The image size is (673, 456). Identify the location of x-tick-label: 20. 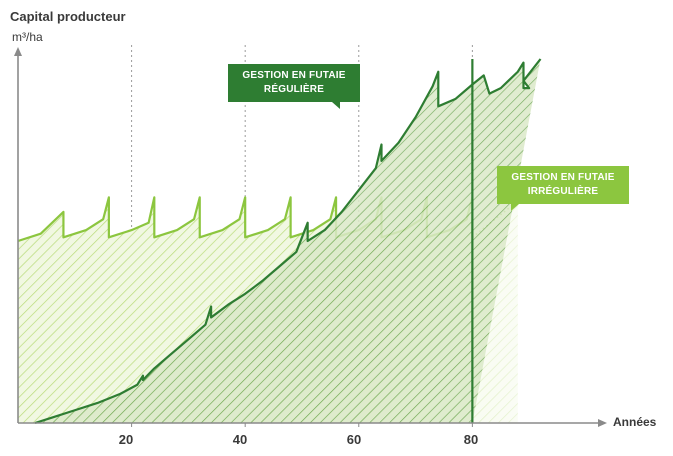
(126, 439).